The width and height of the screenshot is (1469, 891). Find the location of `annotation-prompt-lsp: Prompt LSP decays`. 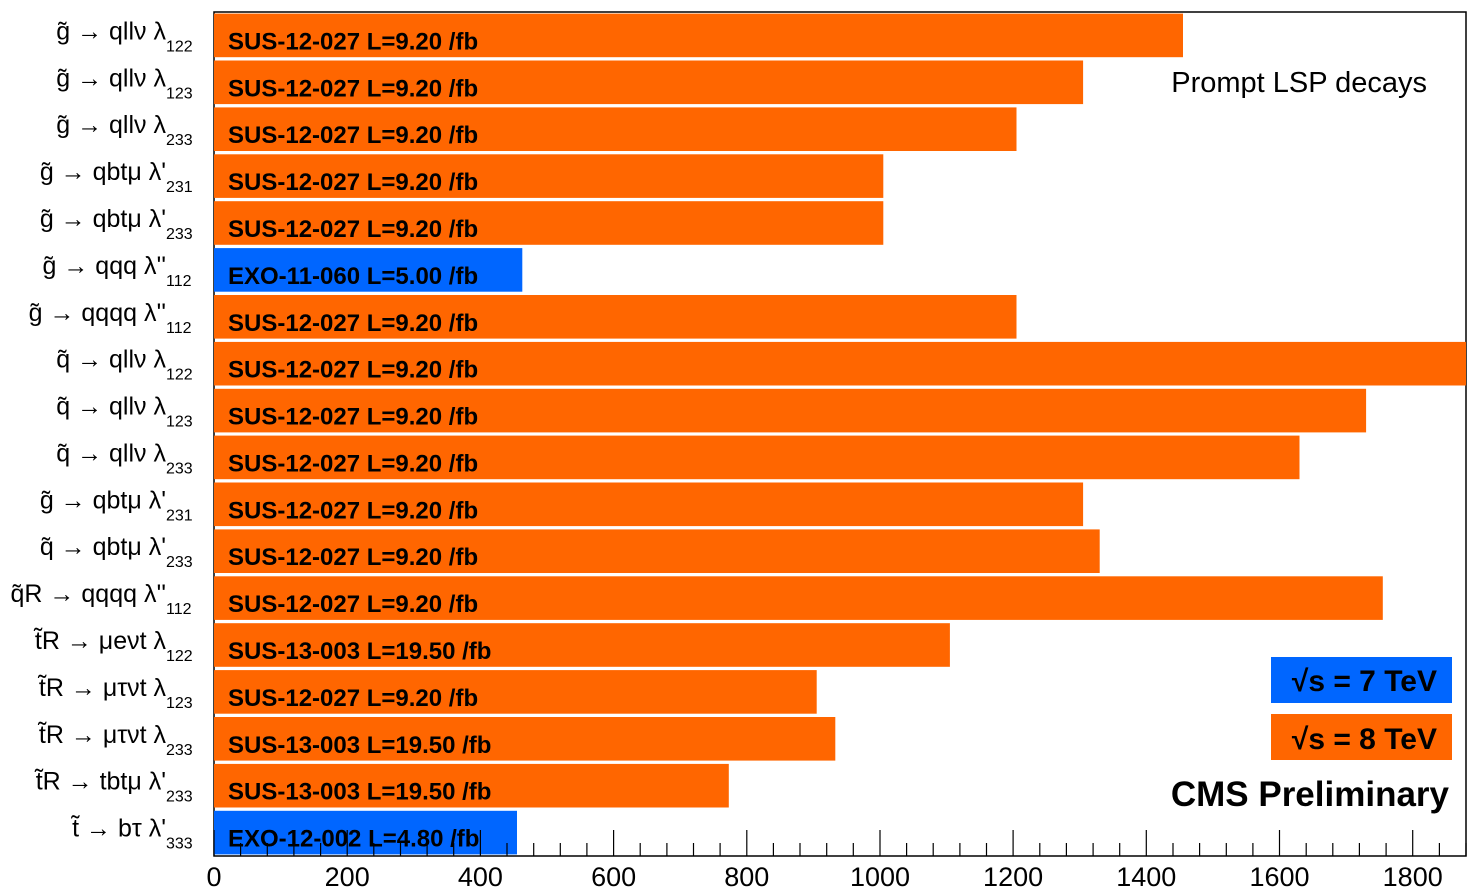

annotation-prompt-lsp: Prompt LSP decays is located at coordinates (1299, 83).